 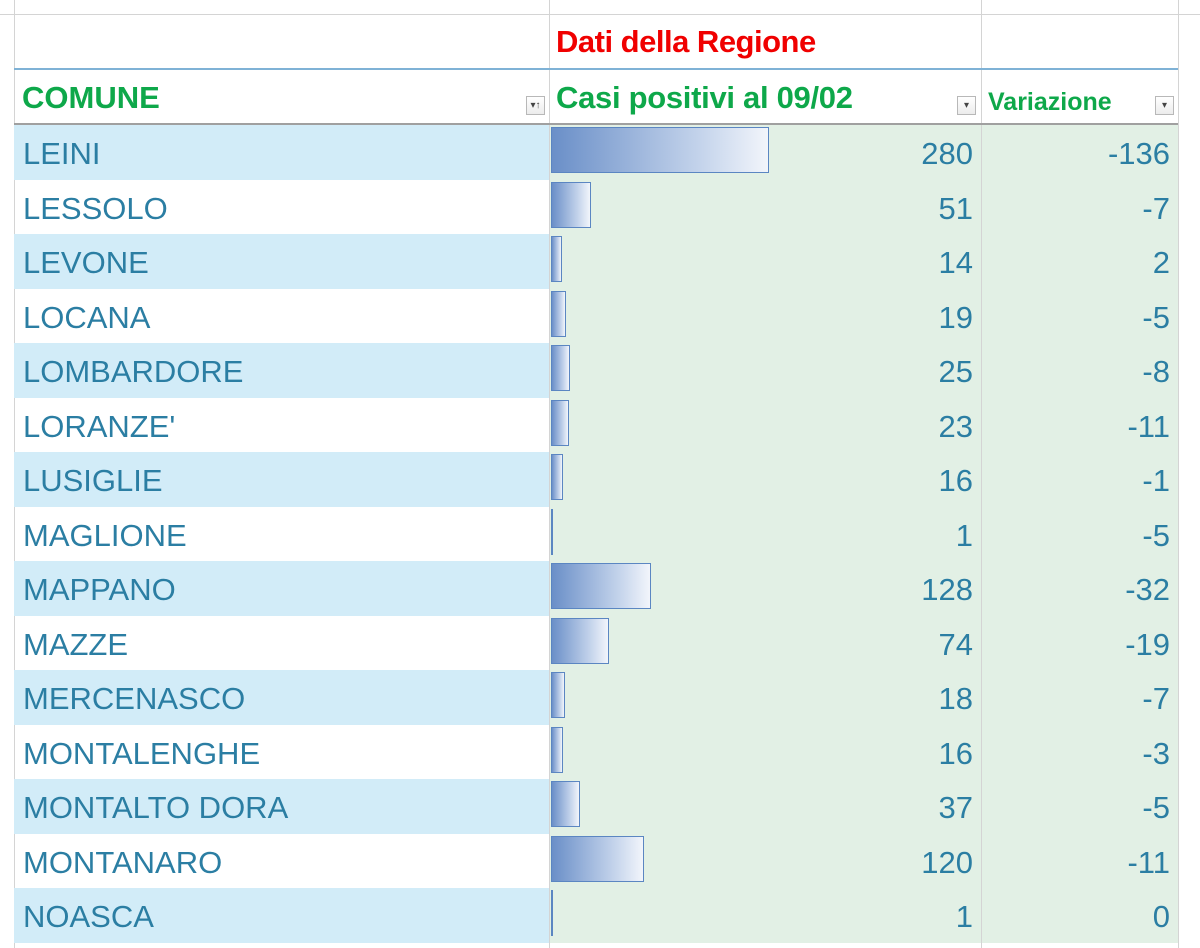 I want to click on table-row: MAPPANO 128 -32, so click(x=596, y=588).